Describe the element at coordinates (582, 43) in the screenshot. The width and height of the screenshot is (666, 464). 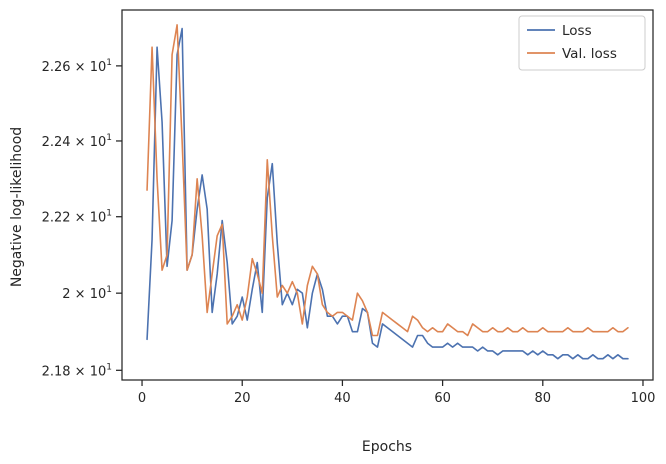
I see `legend: Loss Val. loss` at that location.